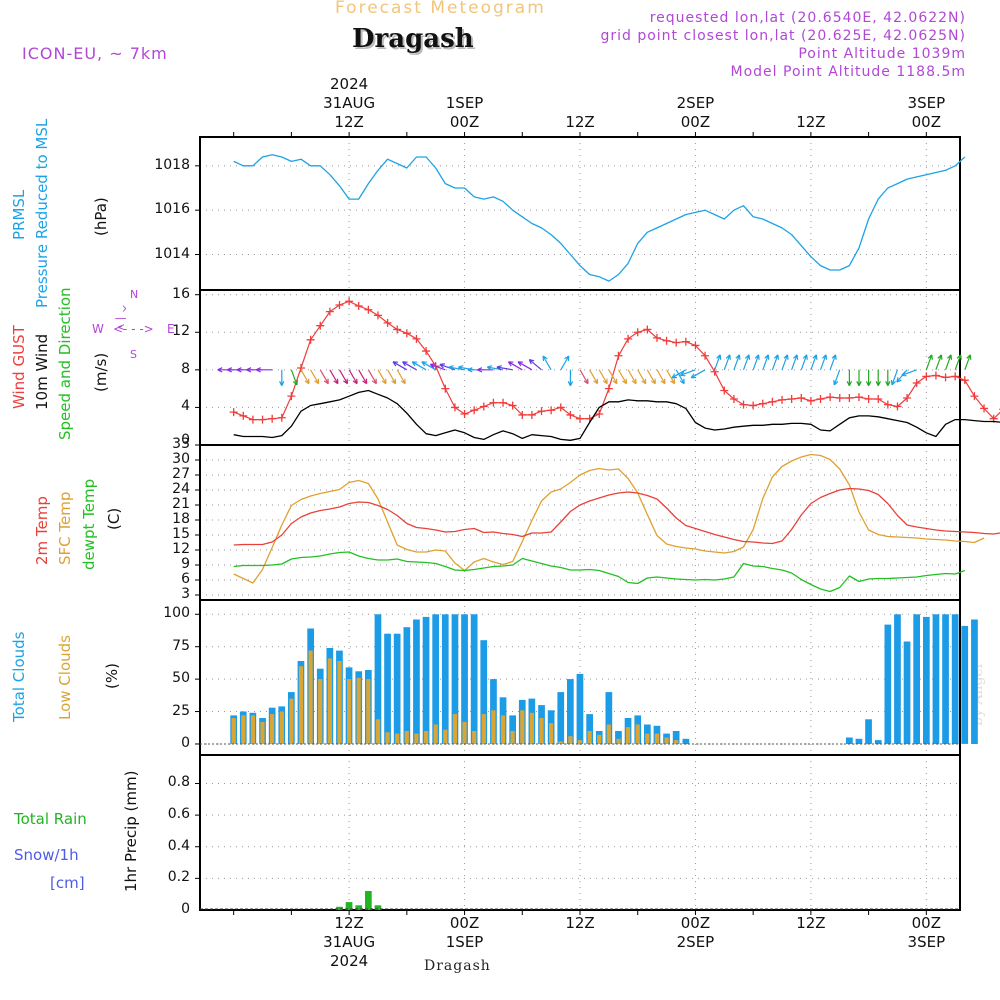  What do you see at coordinates (178, 877) in the screenshot?
I see `precip-tick: 0.2` at bounding box center [178, 877].